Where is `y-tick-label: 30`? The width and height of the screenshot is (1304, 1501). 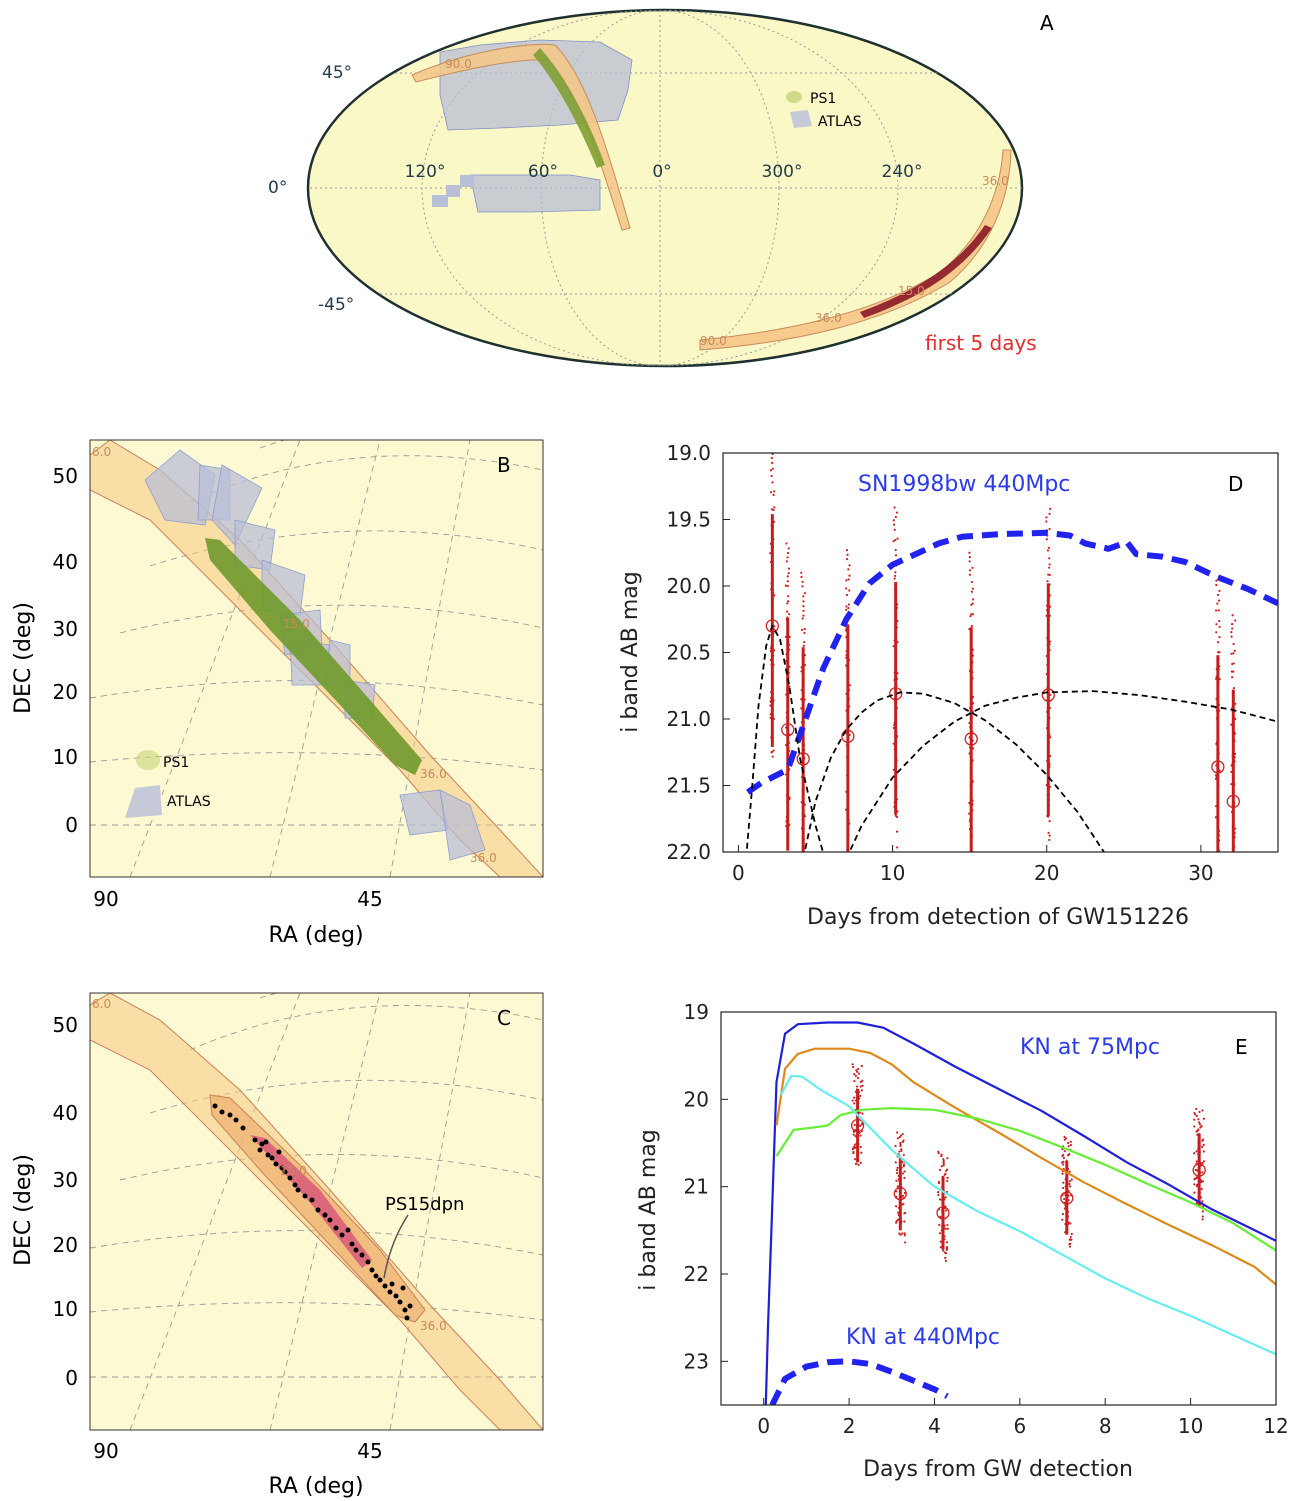 y-tick-label: 30 is located at coordinates (65, 1180).